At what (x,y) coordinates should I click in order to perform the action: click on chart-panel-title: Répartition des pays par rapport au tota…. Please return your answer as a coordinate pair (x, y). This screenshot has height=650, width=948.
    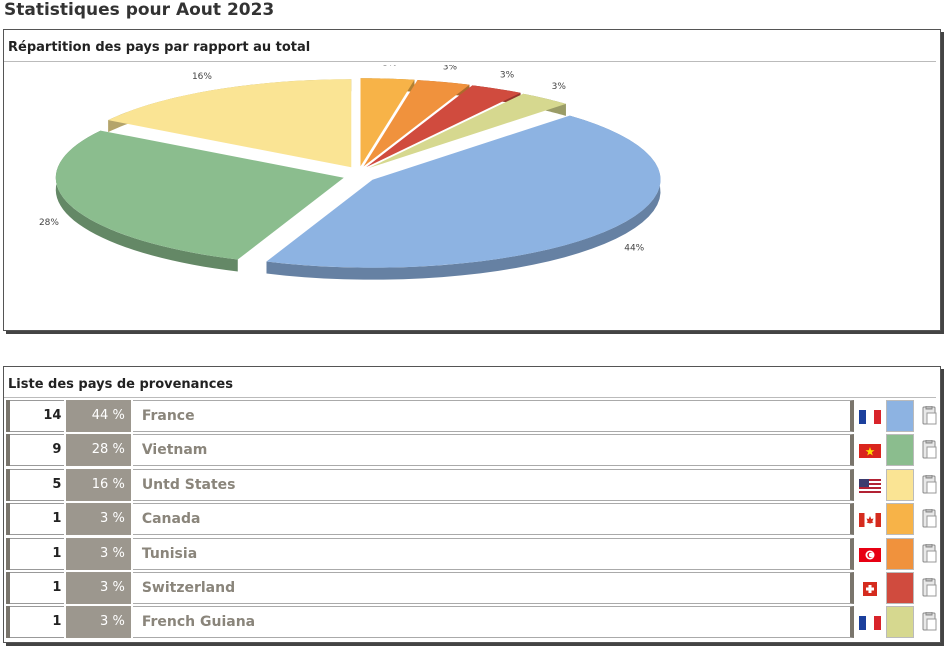
    Looking at the image, I should click on (470, 46).